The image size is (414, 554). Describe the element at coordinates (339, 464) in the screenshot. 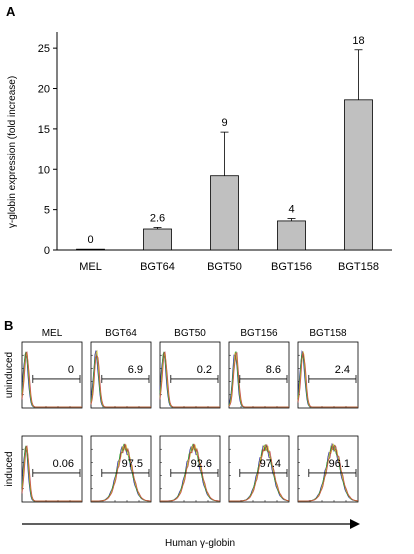

I see `gate-value: 96.1` at that location.